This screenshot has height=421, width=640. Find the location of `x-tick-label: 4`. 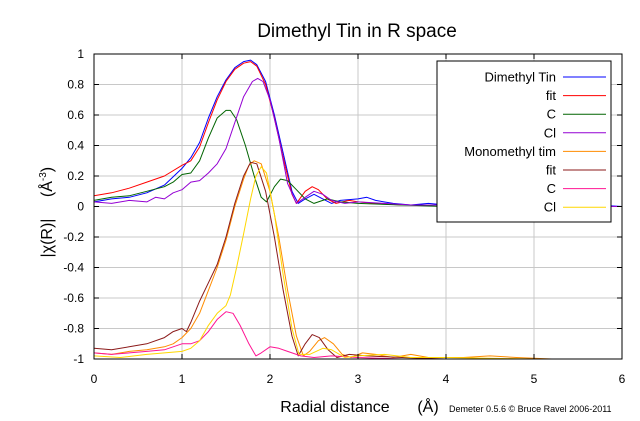

x-tick-label: 4 is located at coordinates (446, 379).